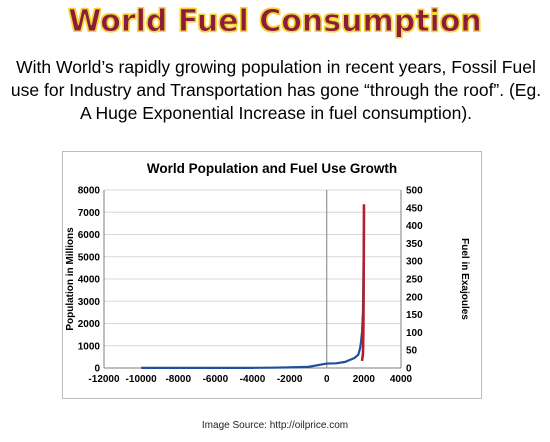 Image resolution: width=550 pixels, height=442 pixels. Describe the element at coordinates (142, 379) in the screenshot. I see `x-tick-label: -10000` at that location.